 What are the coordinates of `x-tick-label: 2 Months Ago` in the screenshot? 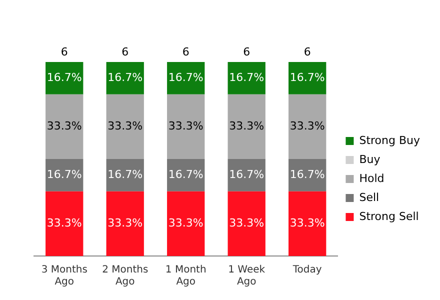 It's located at (125, 276).